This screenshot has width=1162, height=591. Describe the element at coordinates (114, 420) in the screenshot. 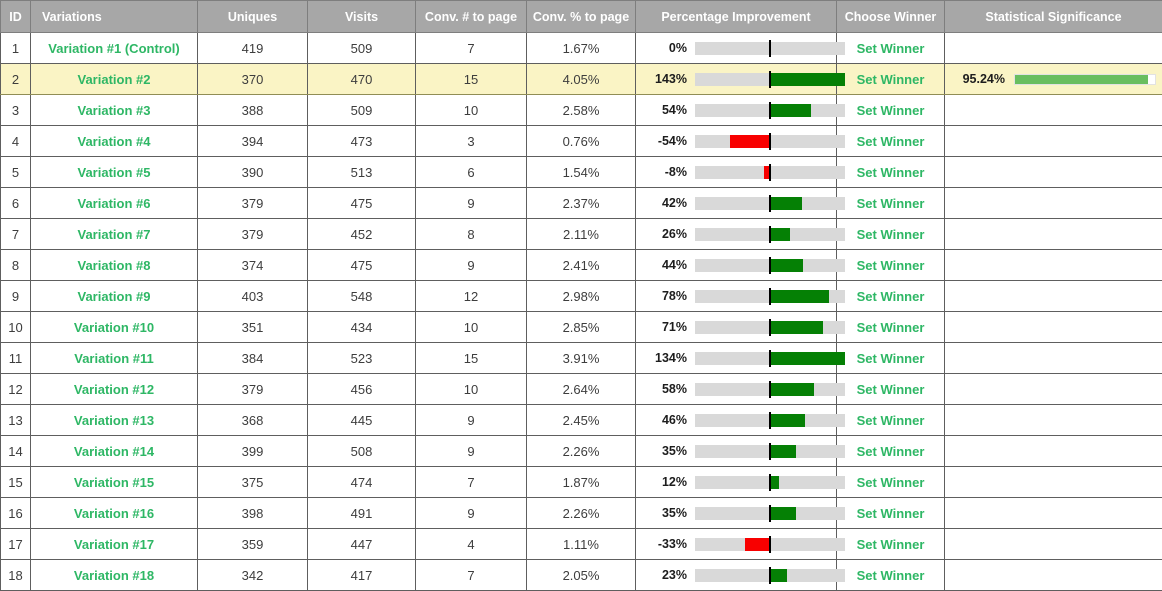

I see `variation-link: Variation #13` at that location.